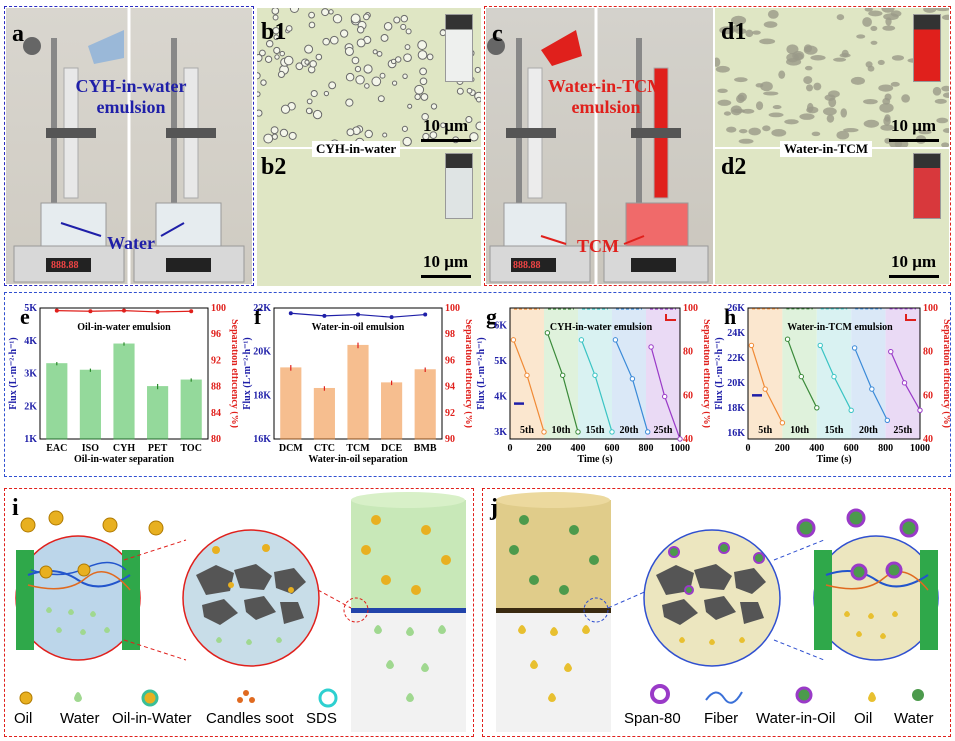 This screenshot has width=955, height=741. I want to click on y-tick-label: 3K, so click(500, 432).